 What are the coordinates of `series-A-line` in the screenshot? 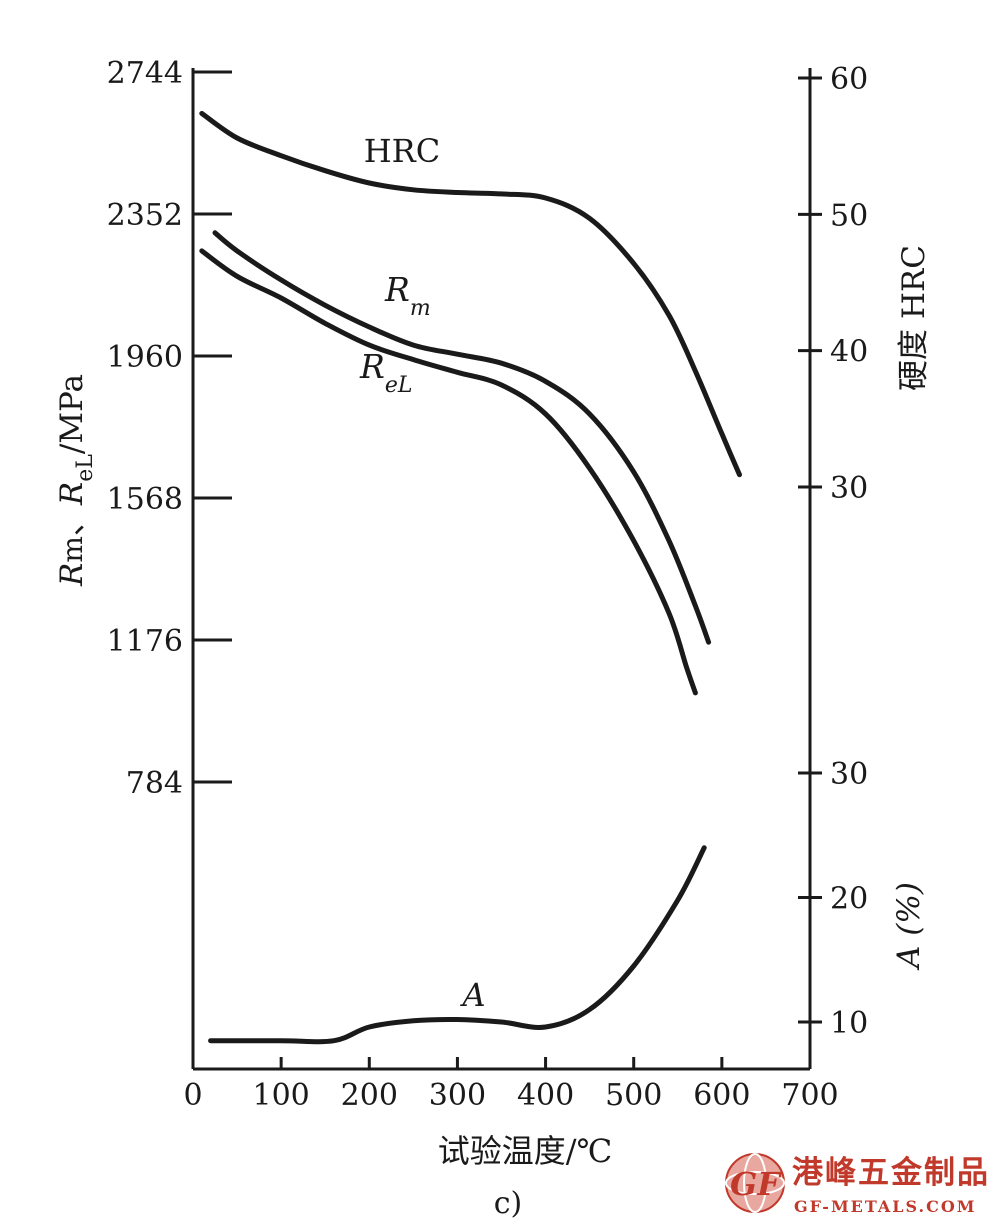 It's located at (457, 945).